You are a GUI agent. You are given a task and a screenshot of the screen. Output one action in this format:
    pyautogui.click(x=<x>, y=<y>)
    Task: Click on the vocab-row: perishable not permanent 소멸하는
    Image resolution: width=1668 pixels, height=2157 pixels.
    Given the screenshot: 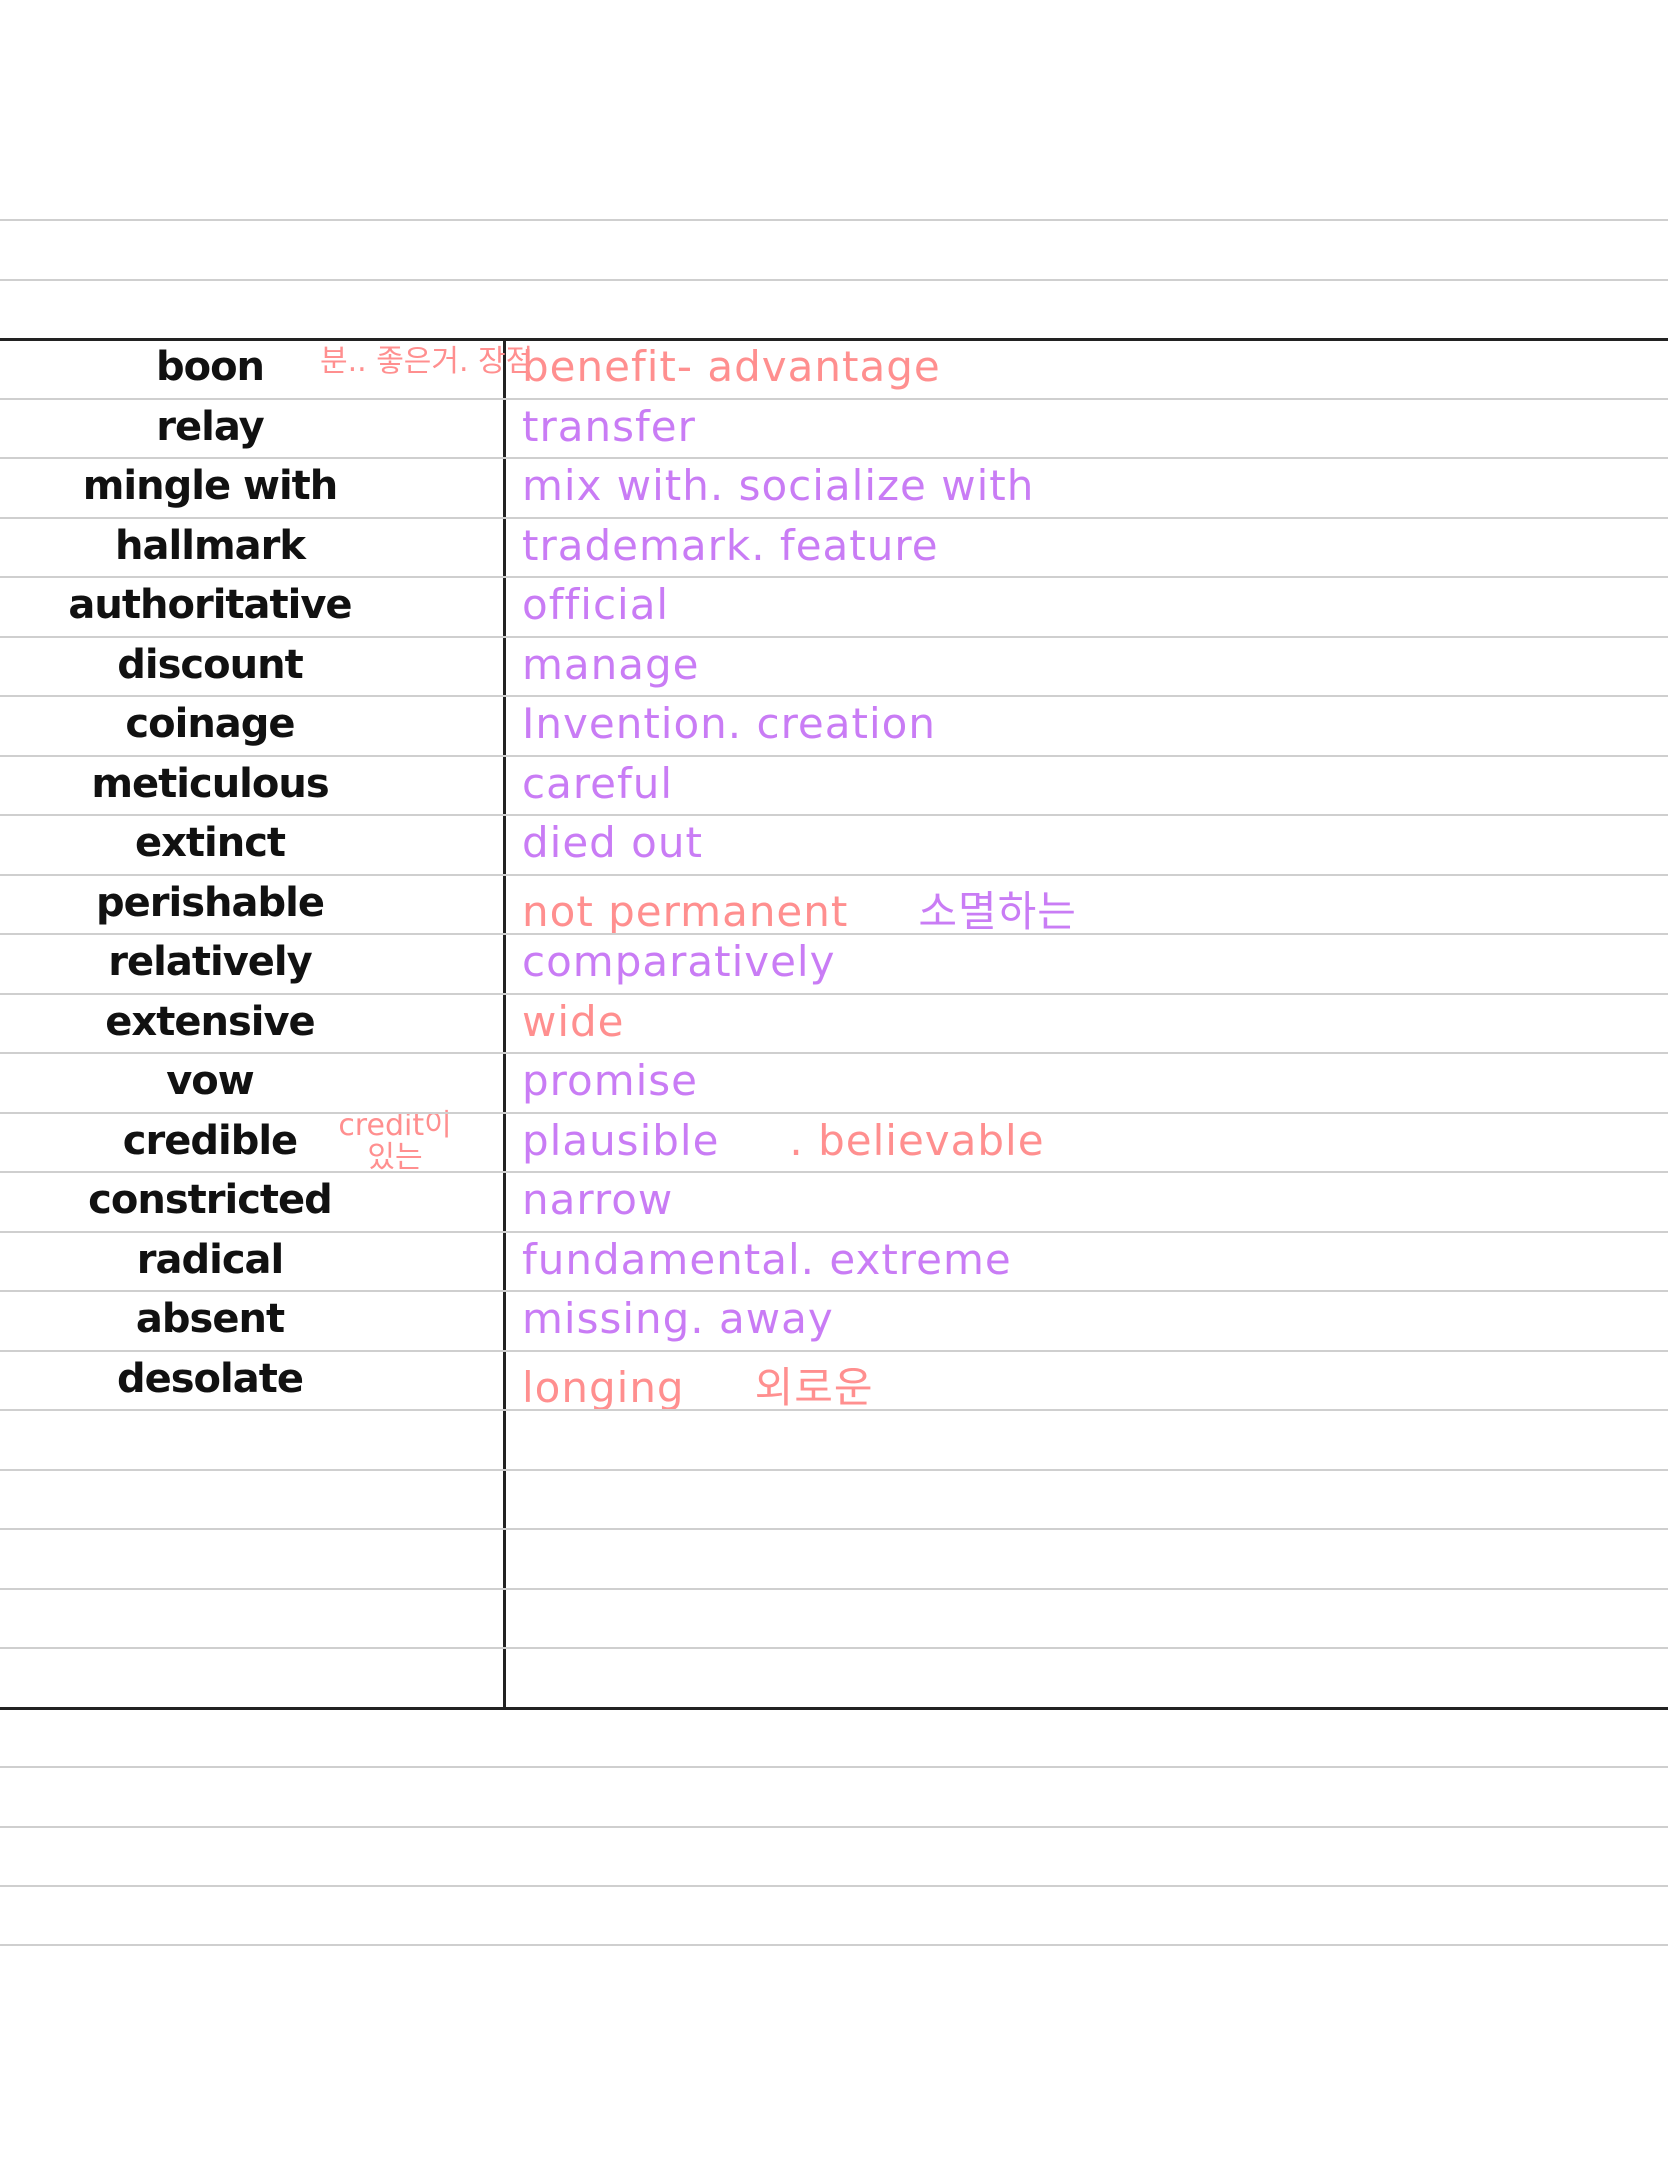 What is the action you would take?
    pyautogui.click(x=834, y=905)
    